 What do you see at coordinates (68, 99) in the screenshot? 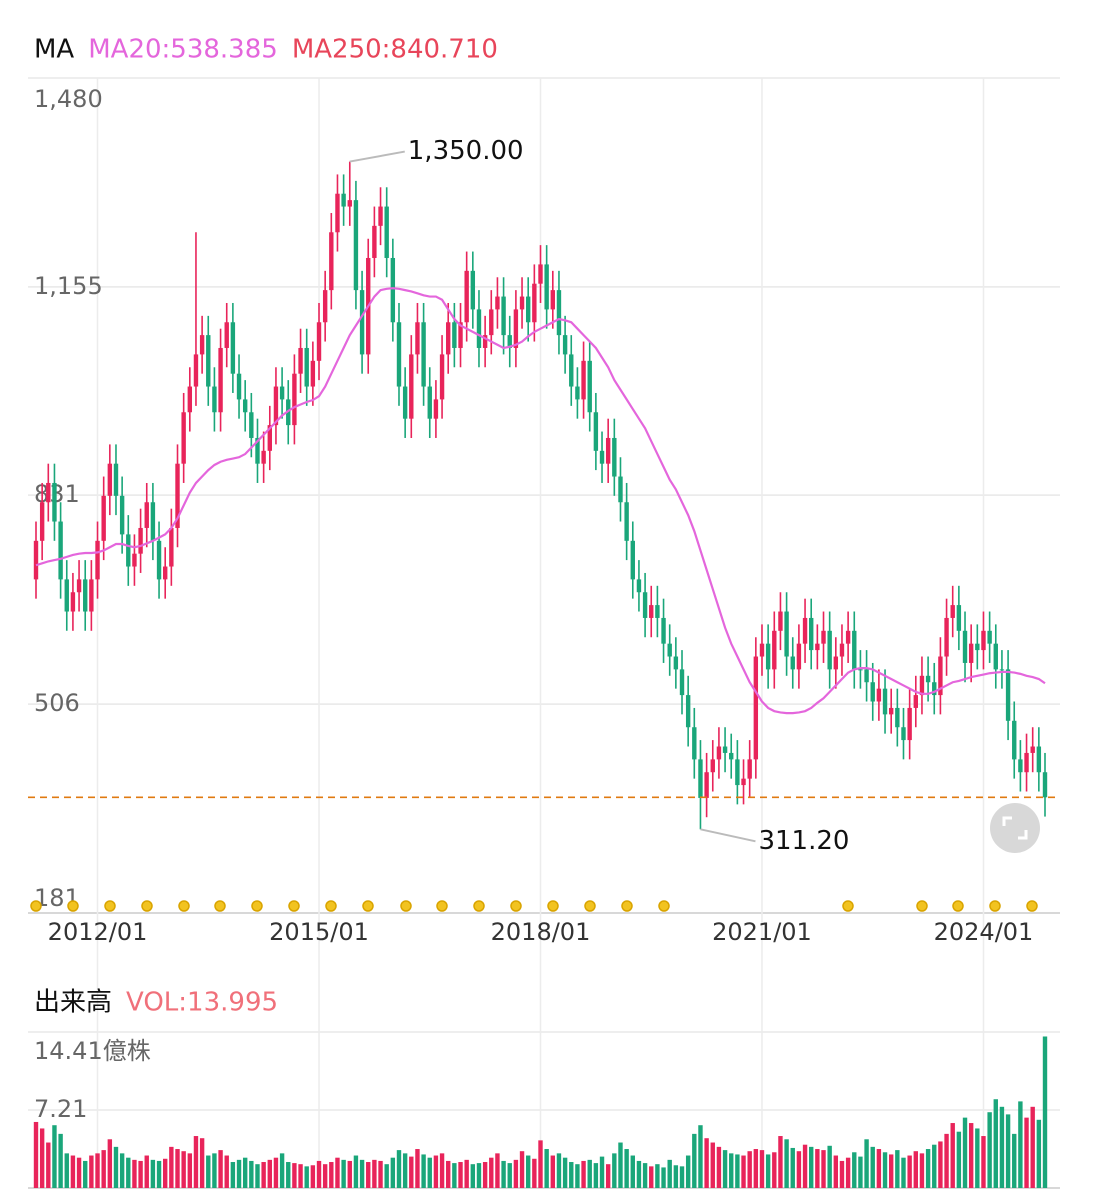
I see `y-tick-label: 1,480` at bounding box center [68, 99].